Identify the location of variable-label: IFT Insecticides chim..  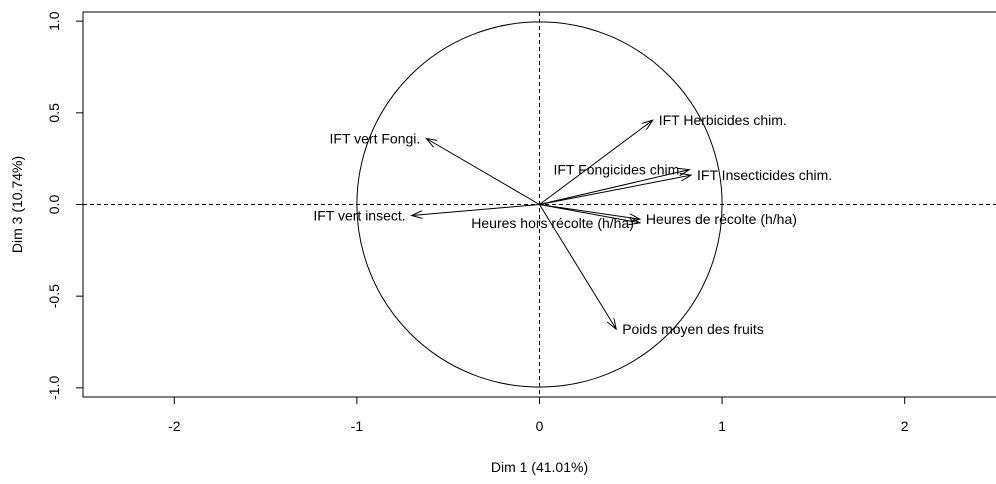
(764, 175).